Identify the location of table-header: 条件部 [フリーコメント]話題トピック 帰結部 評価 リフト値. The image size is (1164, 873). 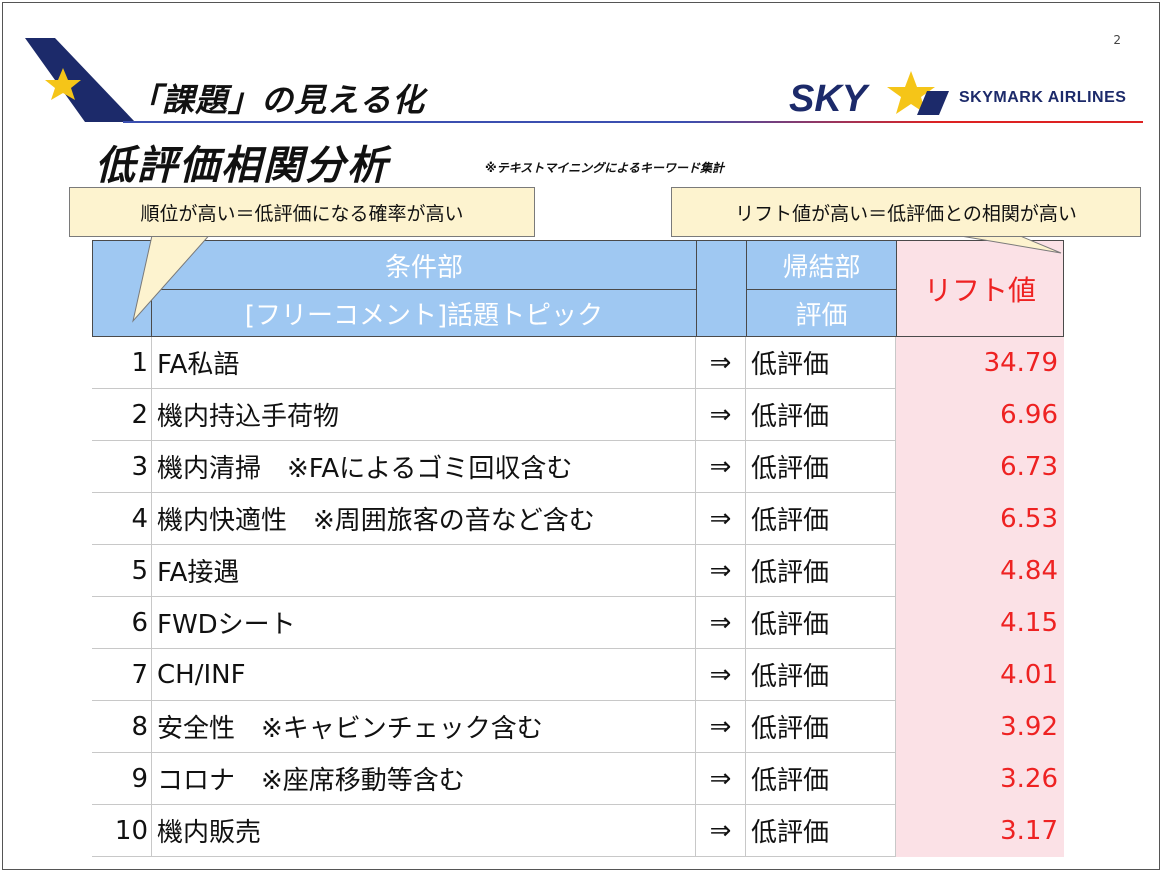
(578, 288).